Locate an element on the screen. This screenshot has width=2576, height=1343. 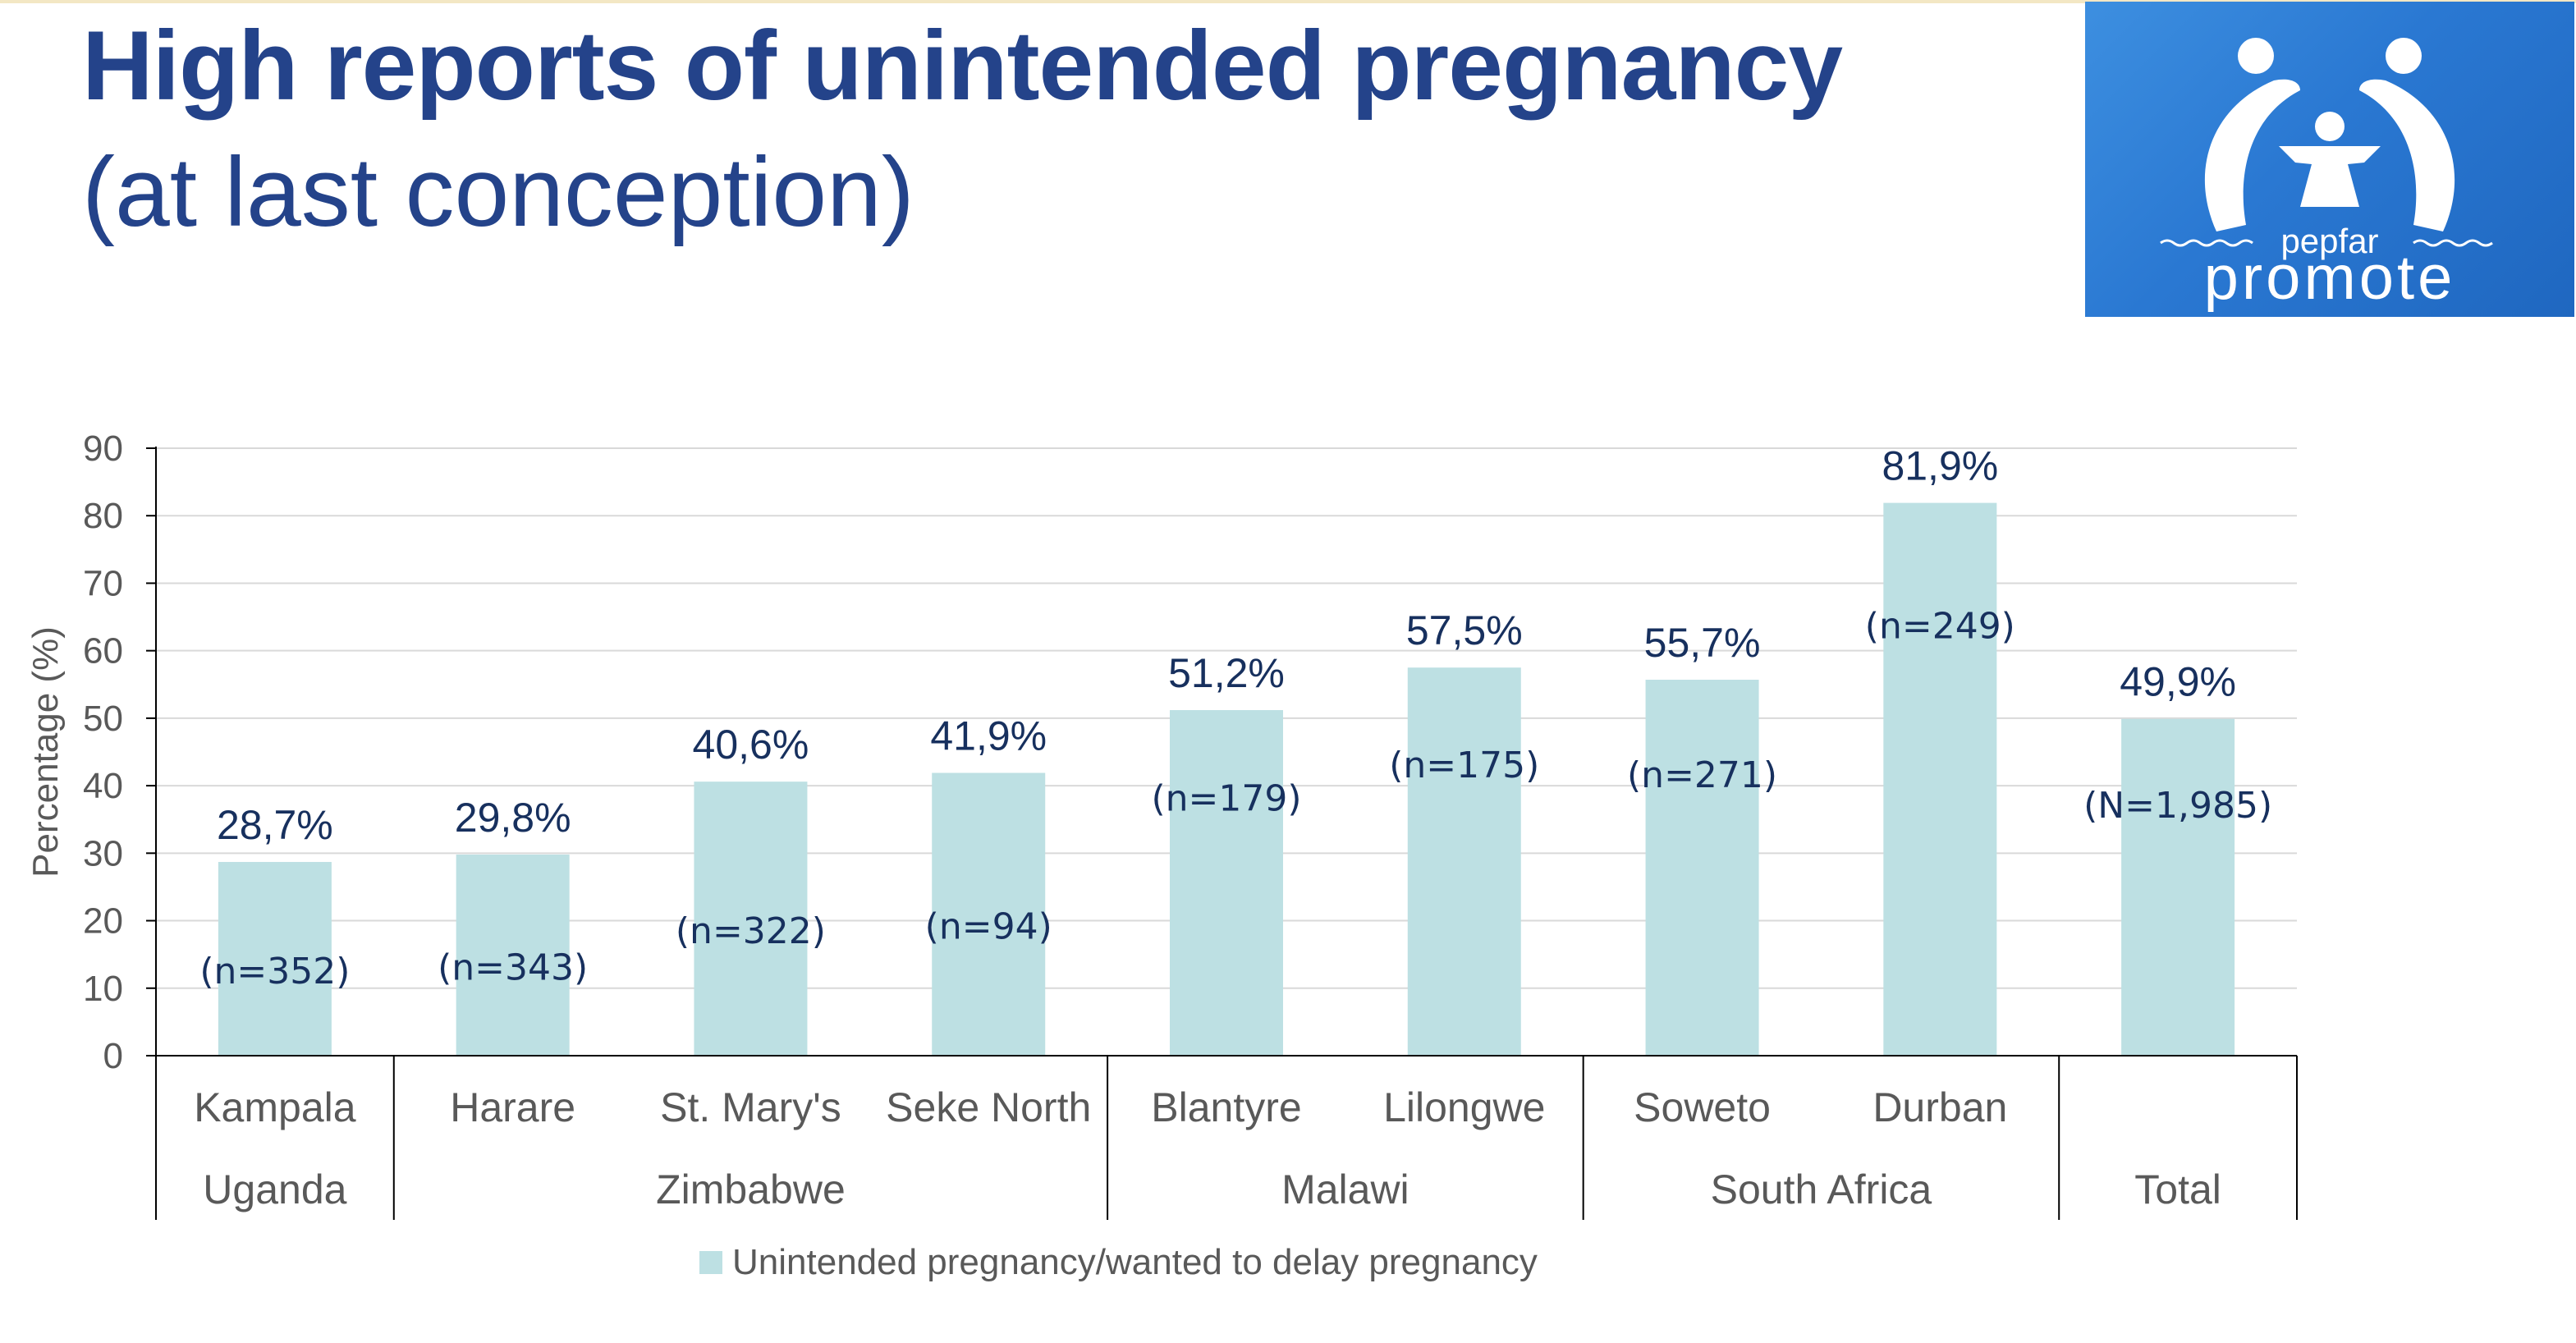
n-label: (n=175) is located at coordinates (1464, 766).